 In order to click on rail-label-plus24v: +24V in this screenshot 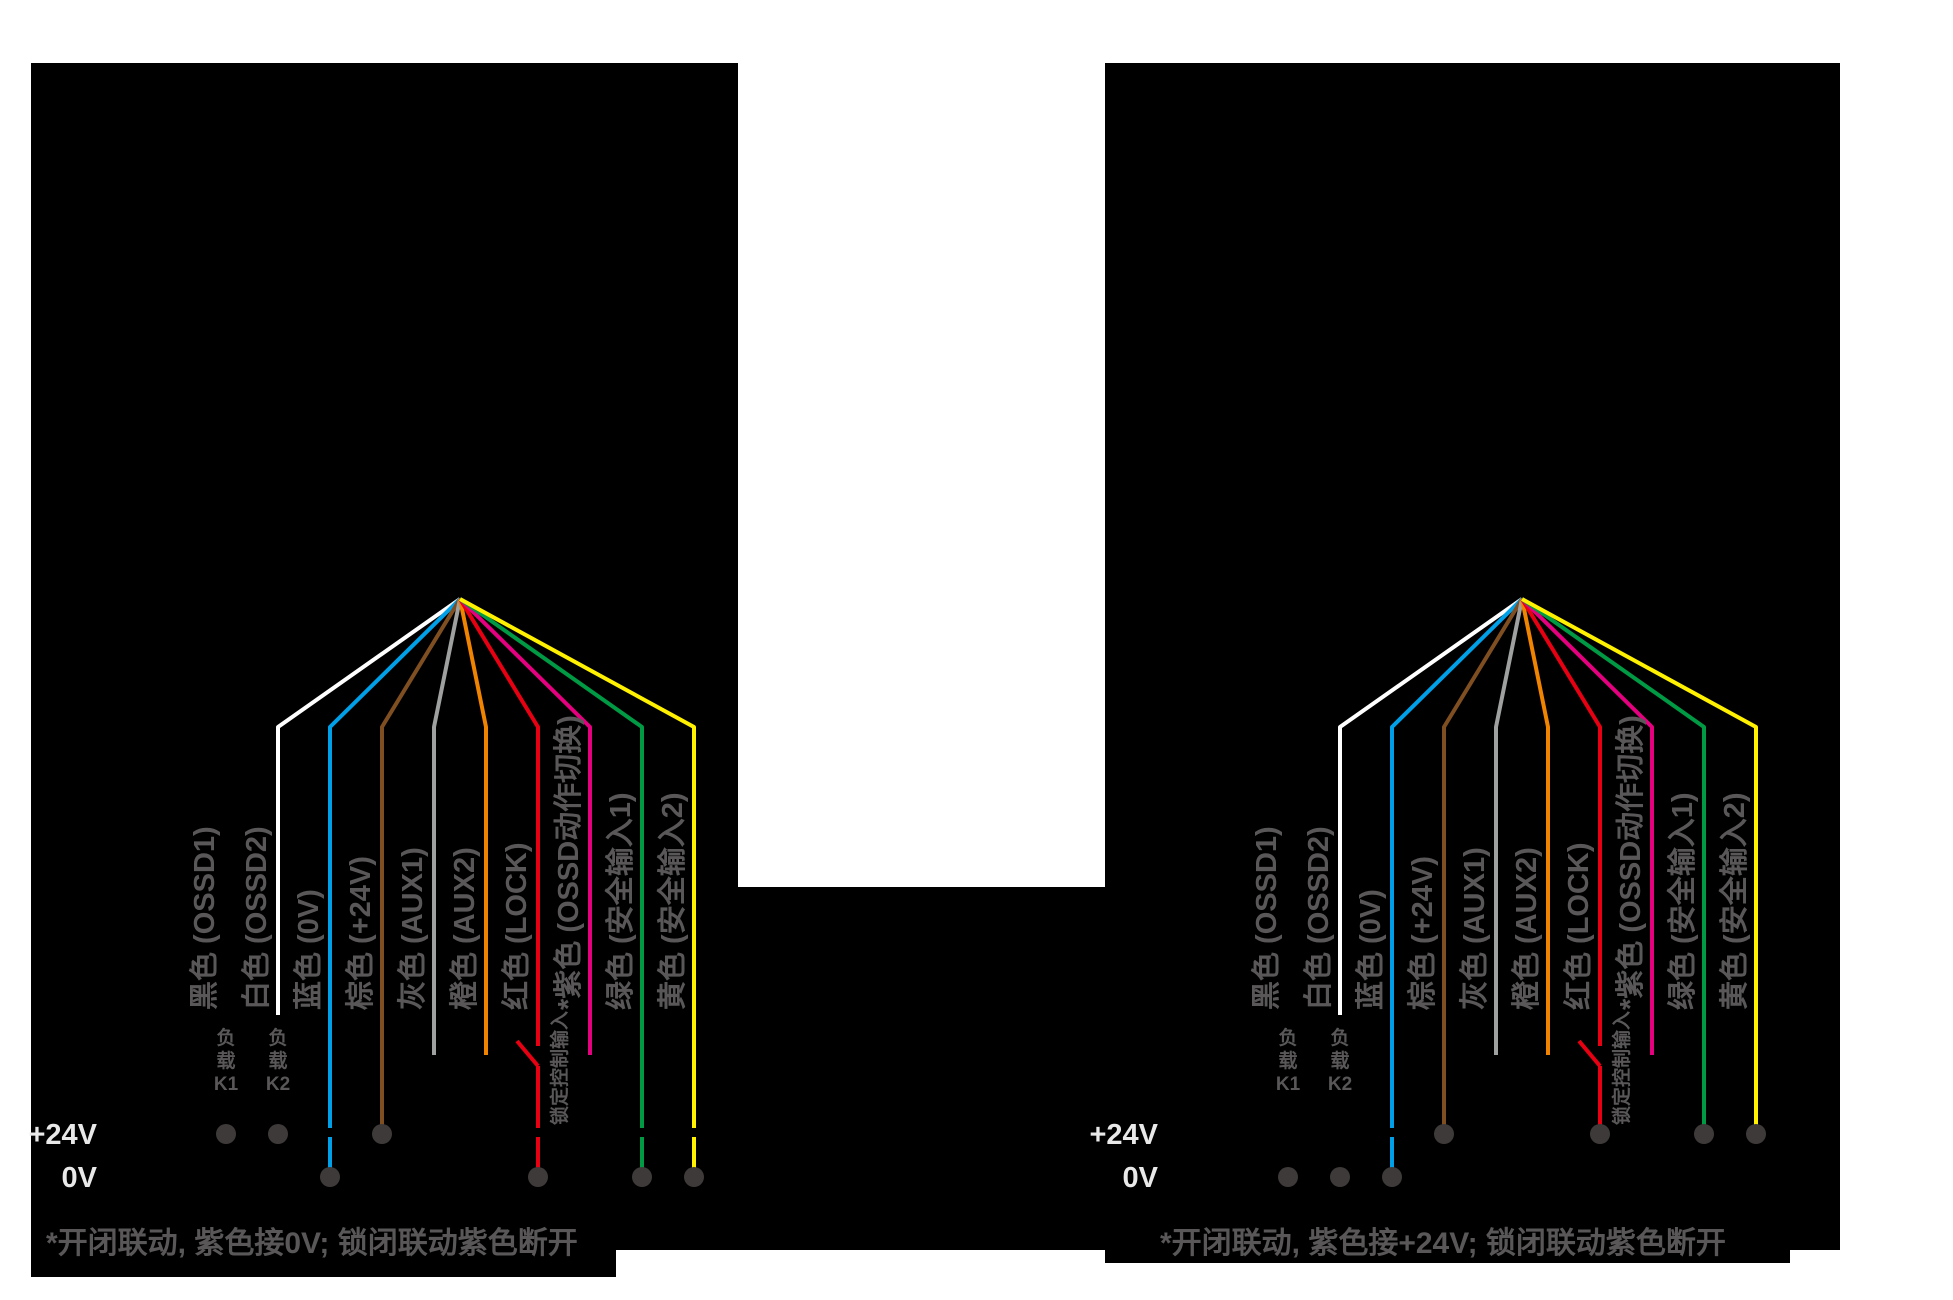, I will do `click(62, 1135)`.